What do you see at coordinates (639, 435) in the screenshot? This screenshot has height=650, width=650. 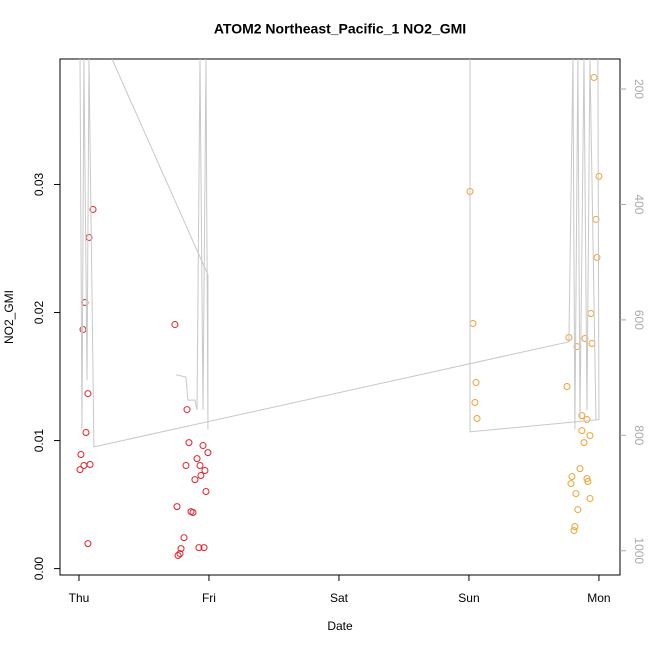 I see `y2-tick-label: 800` at bounding box center [639, 435].